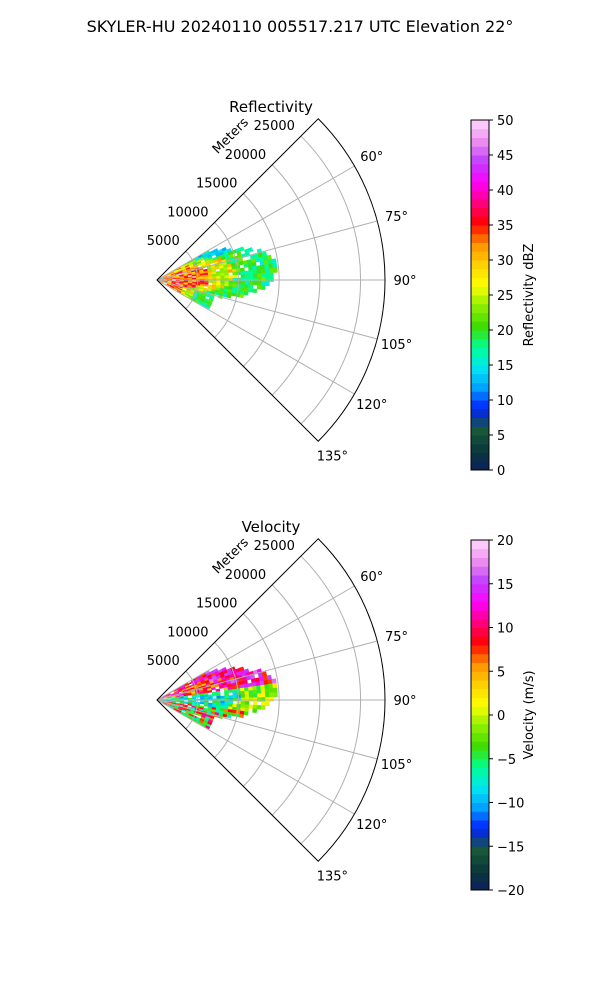 Image resolution: width=600 pixels, height=1000 pixels. Describe the element at coordinates (396, 765) in the screenshot. I see `azimuth-tick-label: 105°` at that location.